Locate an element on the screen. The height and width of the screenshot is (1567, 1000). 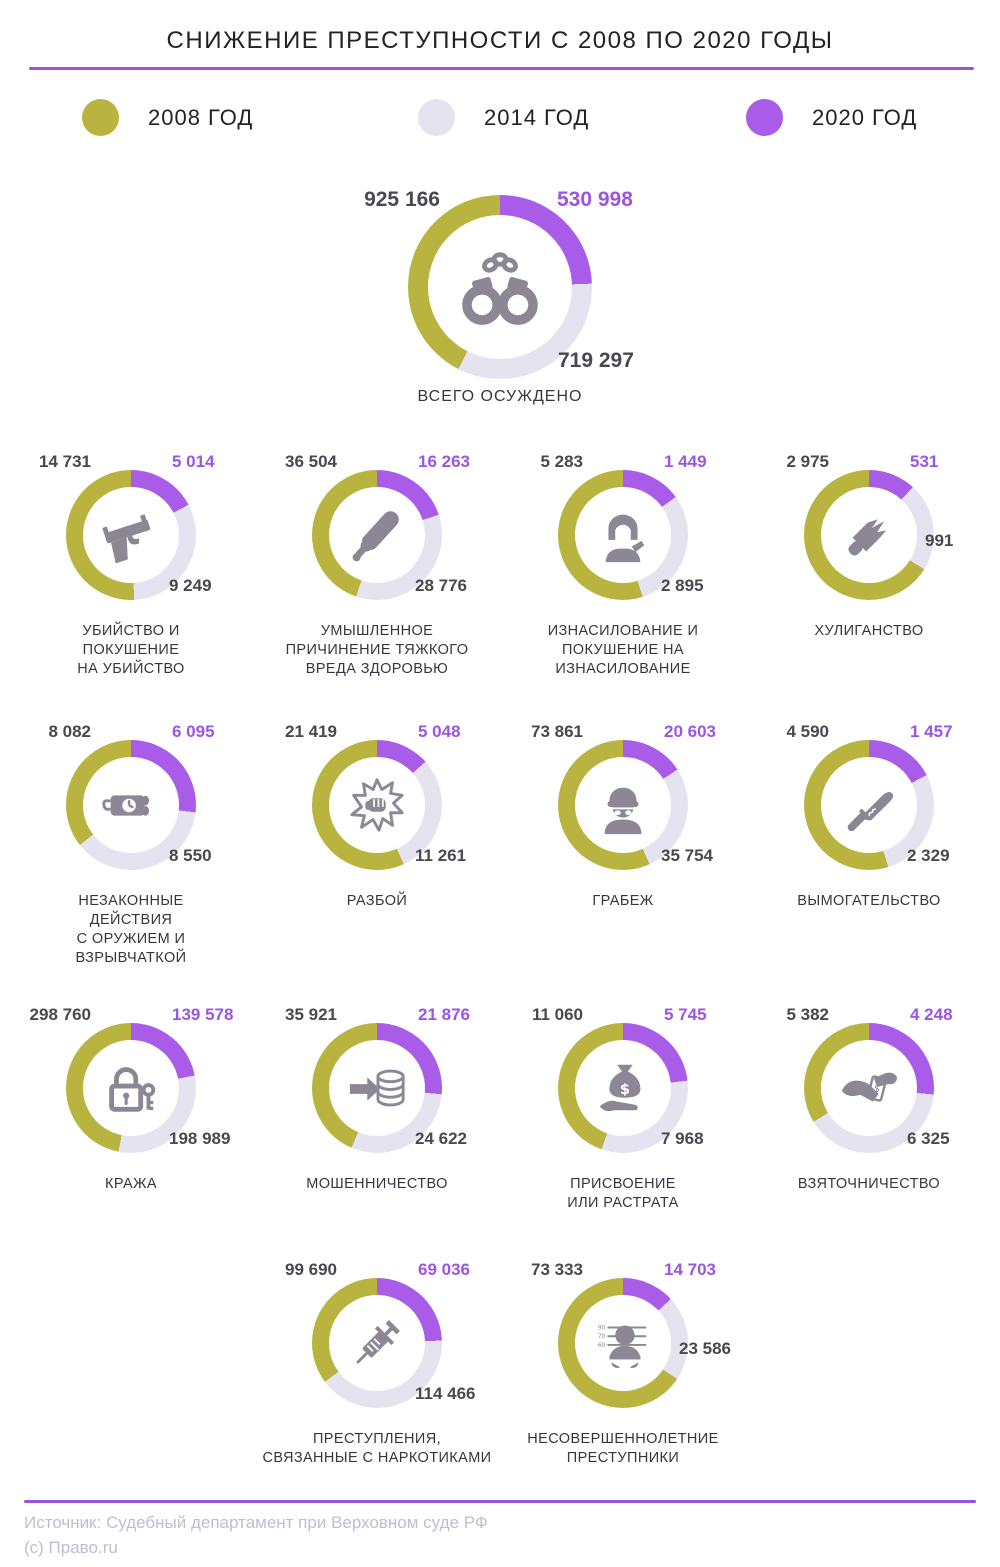
value-2020: 5 048 is located at coordinates (439, 731).